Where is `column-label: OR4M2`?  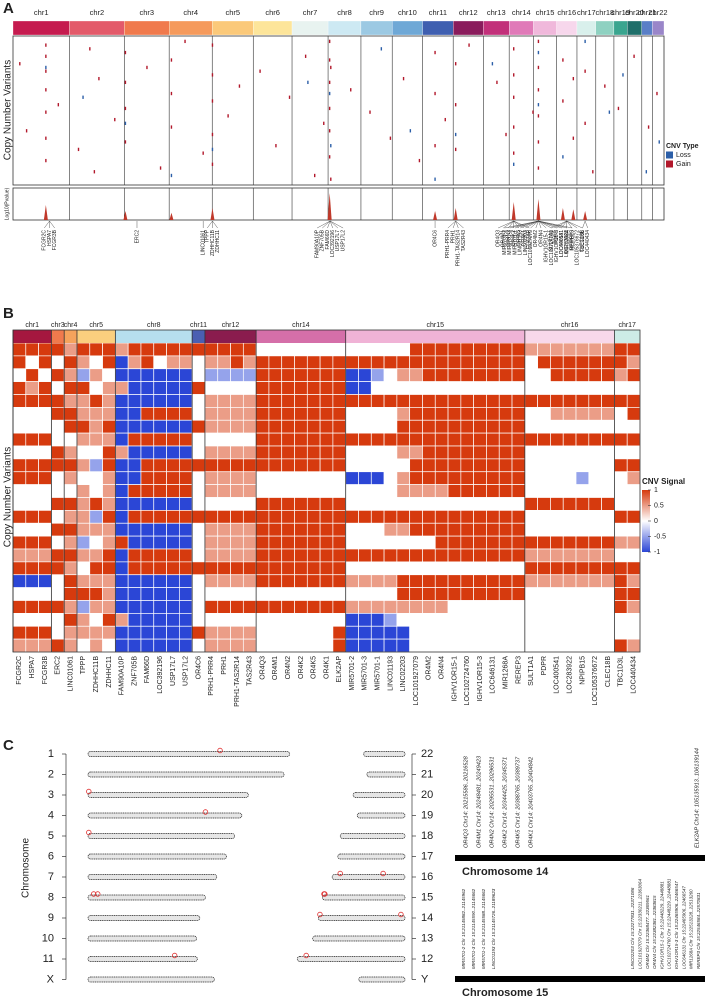
column-label: OR4M2 is located at coordinates (429, 668).